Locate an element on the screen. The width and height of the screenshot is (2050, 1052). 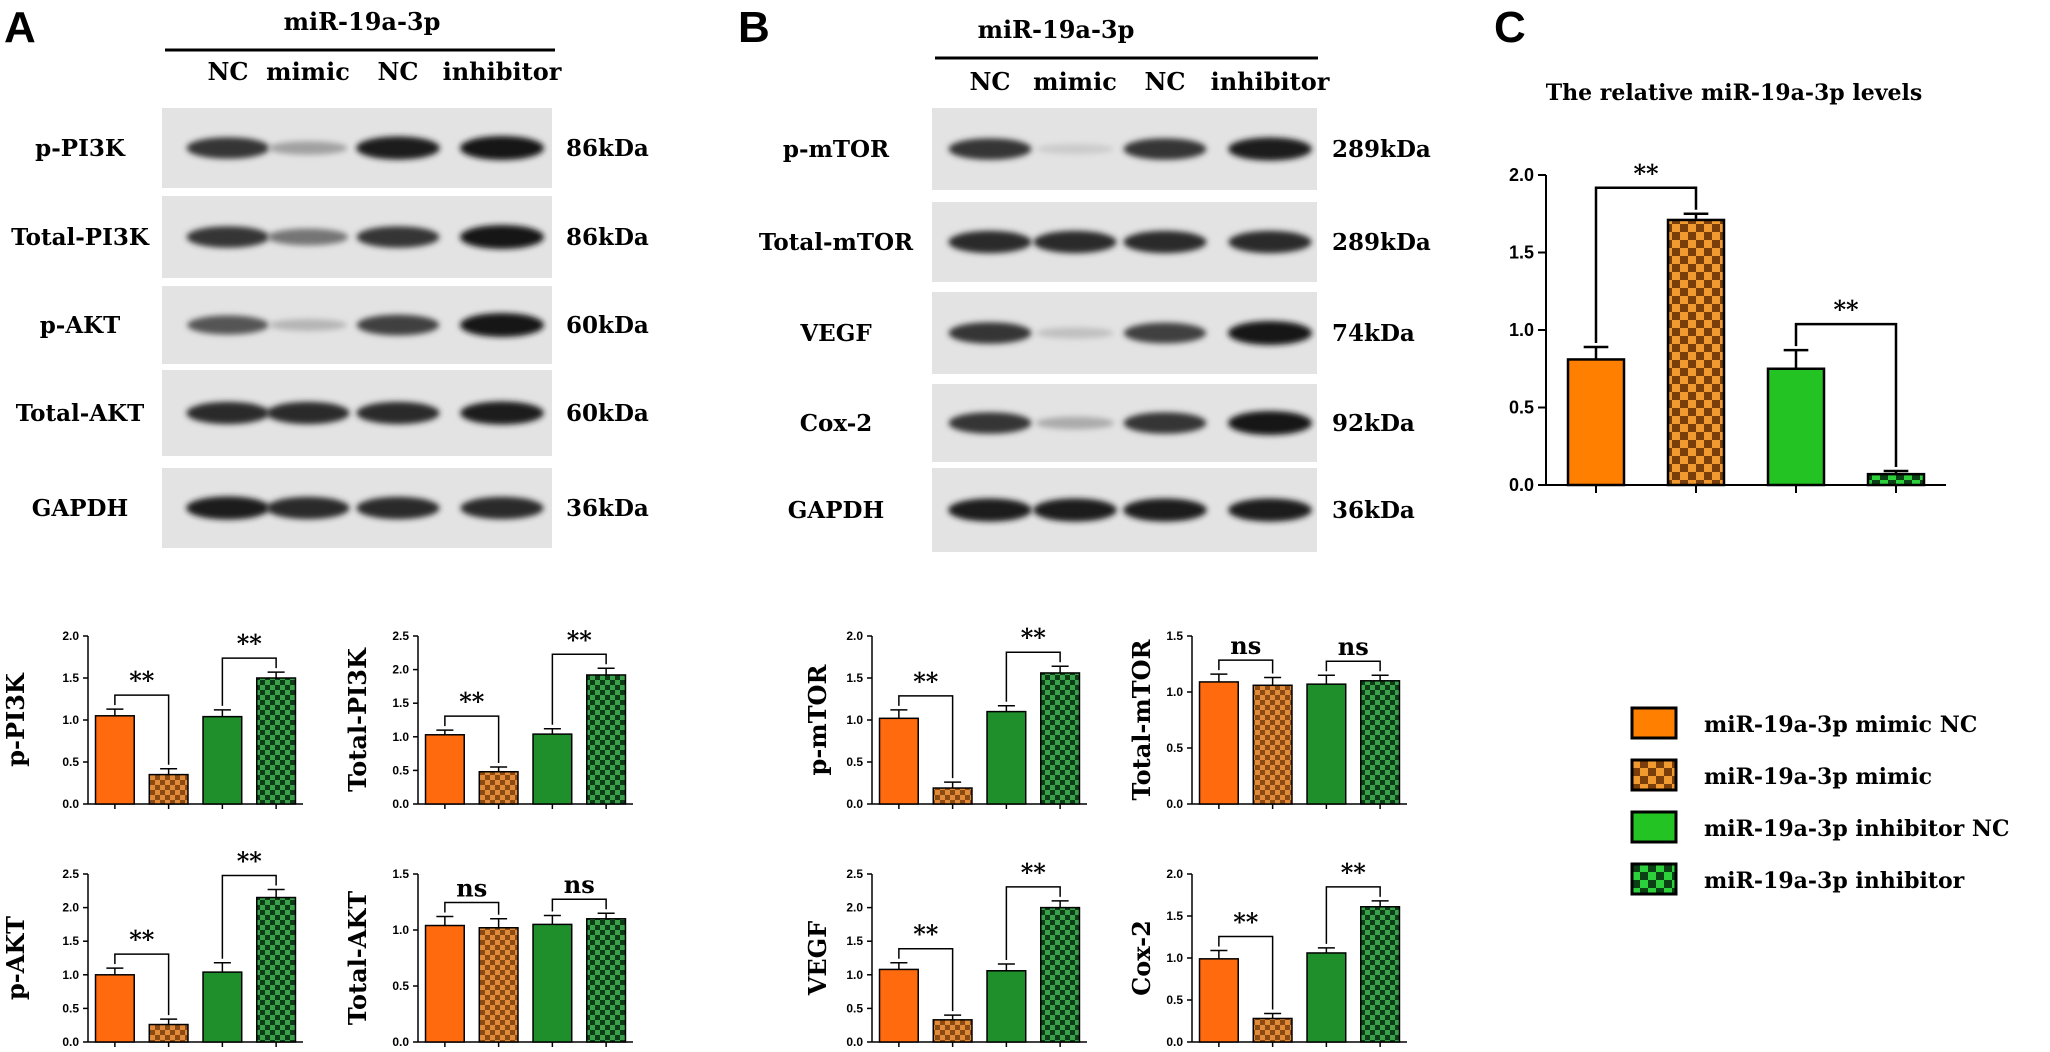
bar-chart-Cox-2: 0.0 0.5 1.0 1.5 2.0 Cox-2 ** ** is located at coordinates (1267, 953).